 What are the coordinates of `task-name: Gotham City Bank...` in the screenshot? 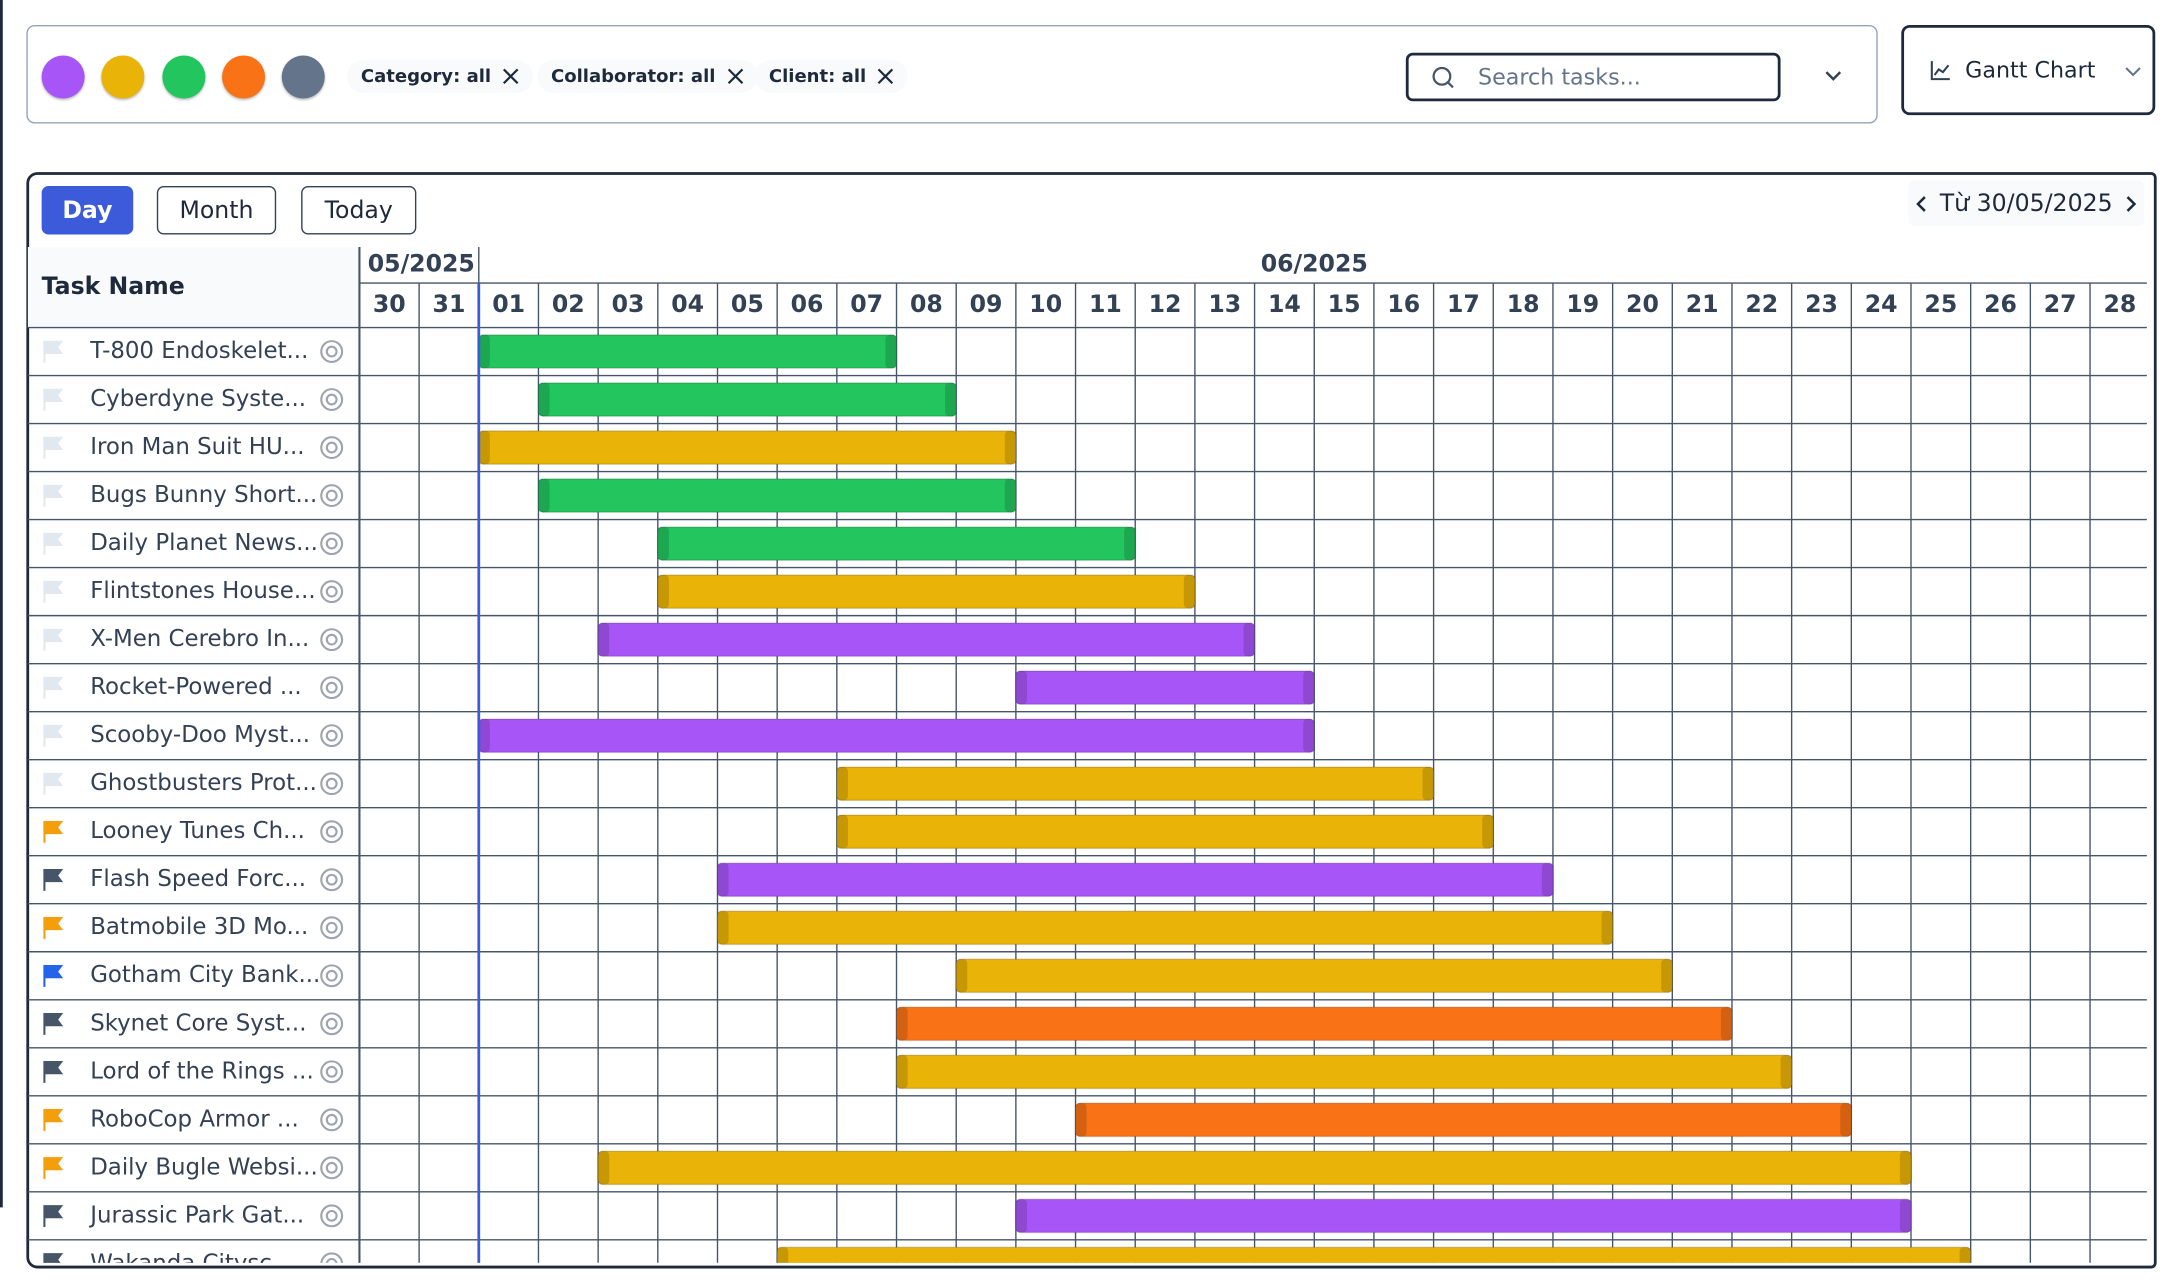 It's located at (205, 975).